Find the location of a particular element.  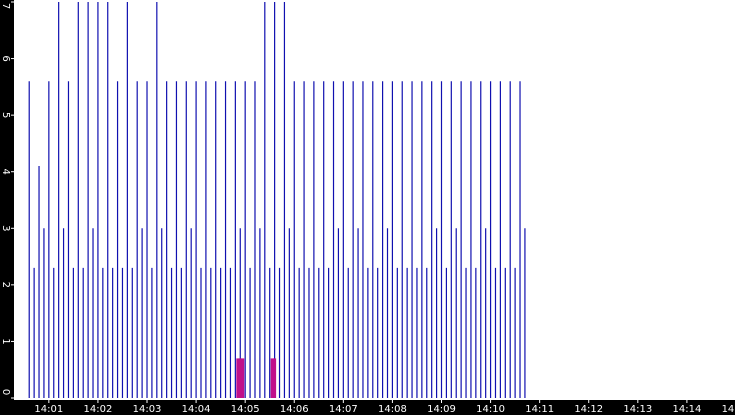

y-tick-label: 4 is located at coordinates (5, 172).